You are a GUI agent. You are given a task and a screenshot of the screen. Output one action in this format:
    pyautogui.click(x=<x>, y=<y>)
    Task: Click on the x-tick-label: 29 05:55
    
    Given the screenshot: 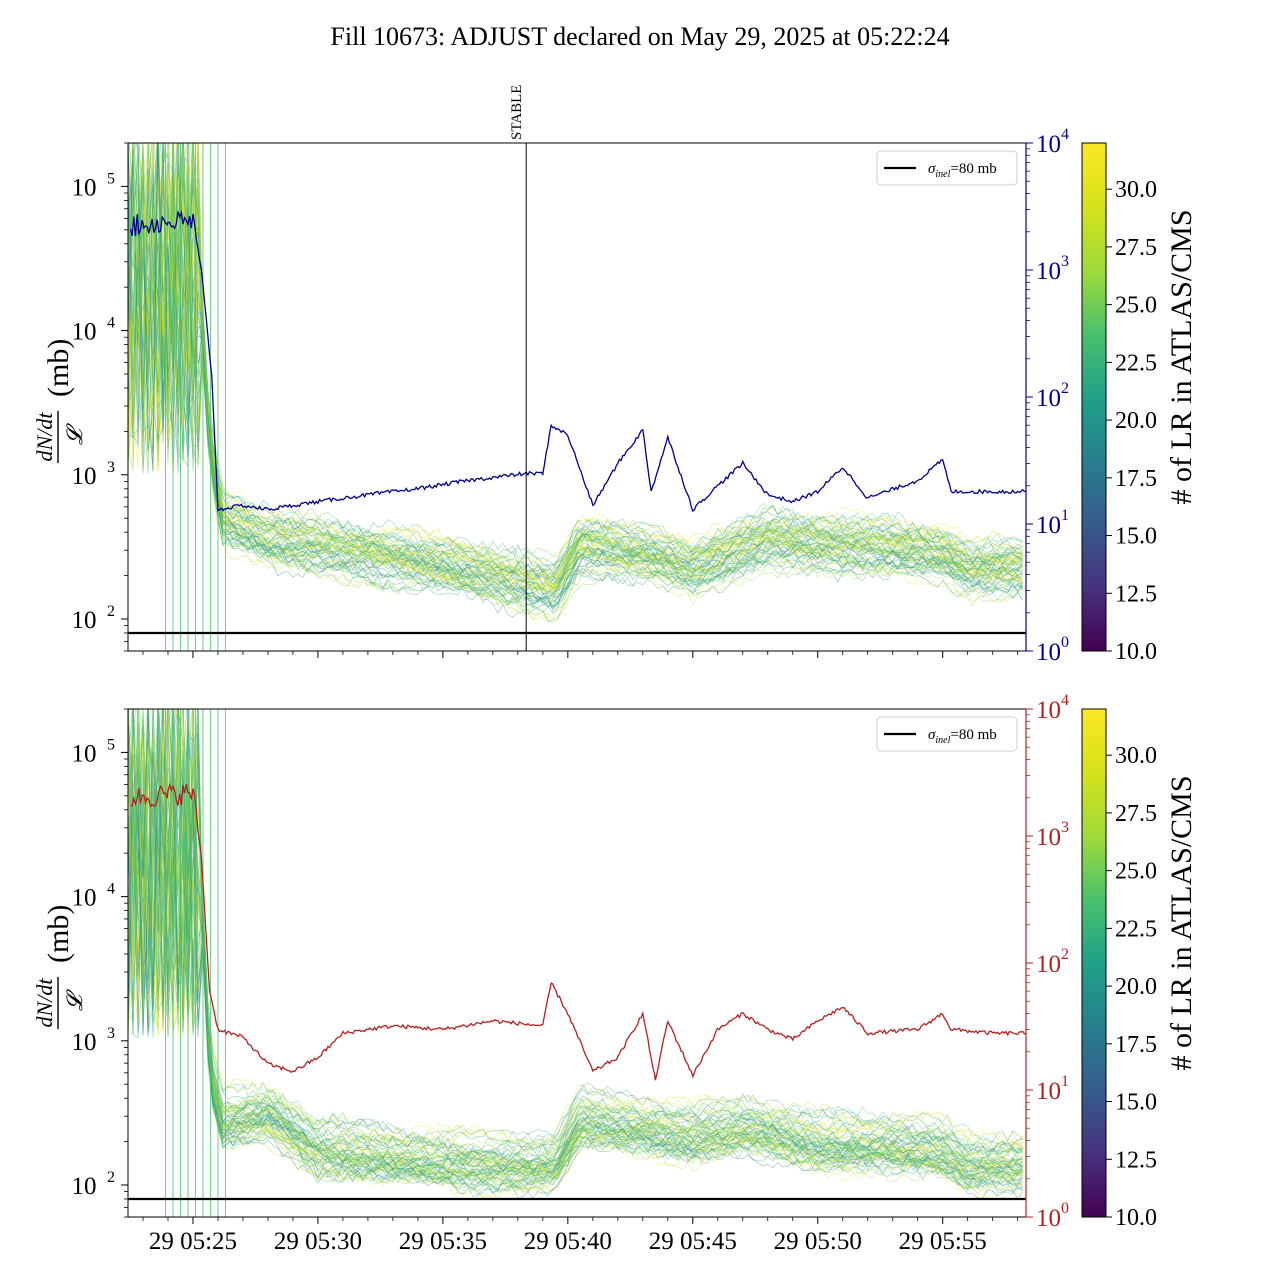 What is the action you would take?
    pyautogui.click(x=943, y=1241)
    